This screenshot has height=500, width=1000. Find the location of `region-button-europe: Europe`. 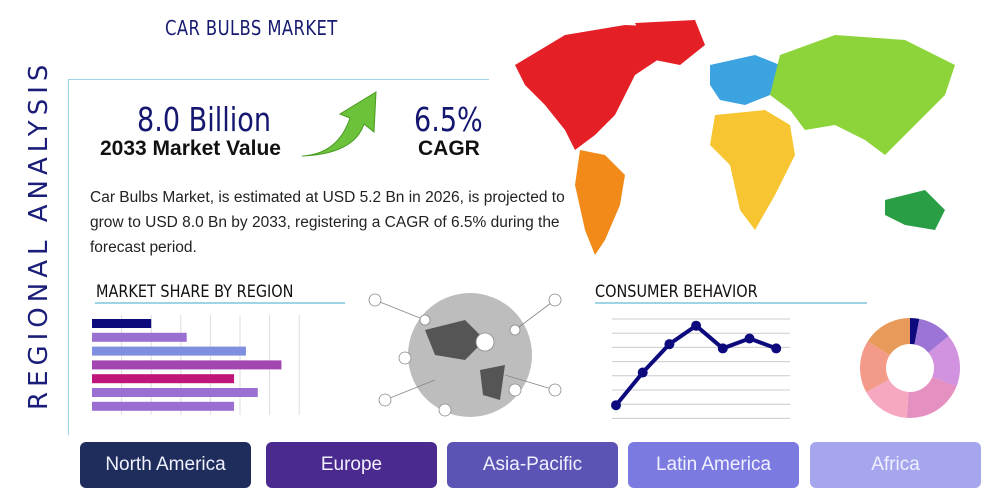

region-button-europe: Europe is located at coordinates (351, 465).